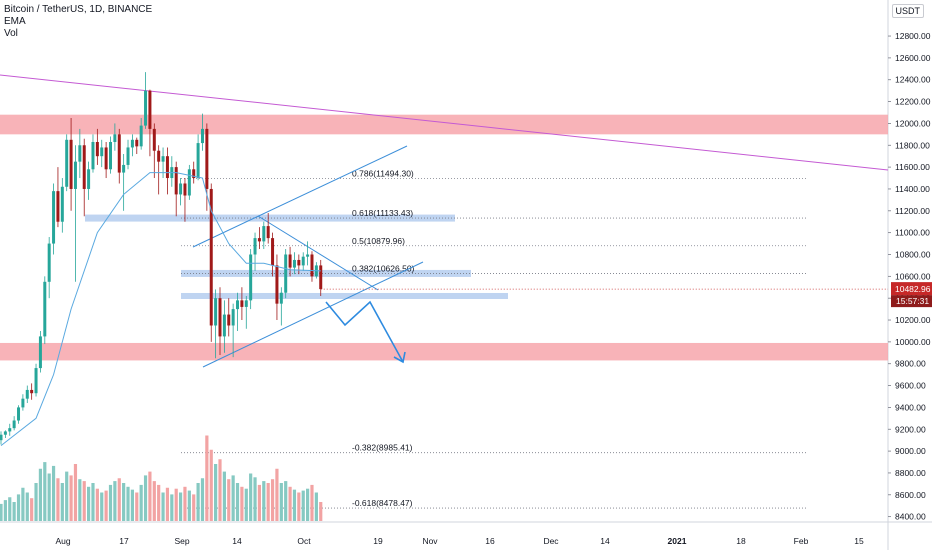 This screenshot has width=932, height=555. Describe the element at coordinates (318, 253) in the screenshot. I see `wedge-top-line` at that location.